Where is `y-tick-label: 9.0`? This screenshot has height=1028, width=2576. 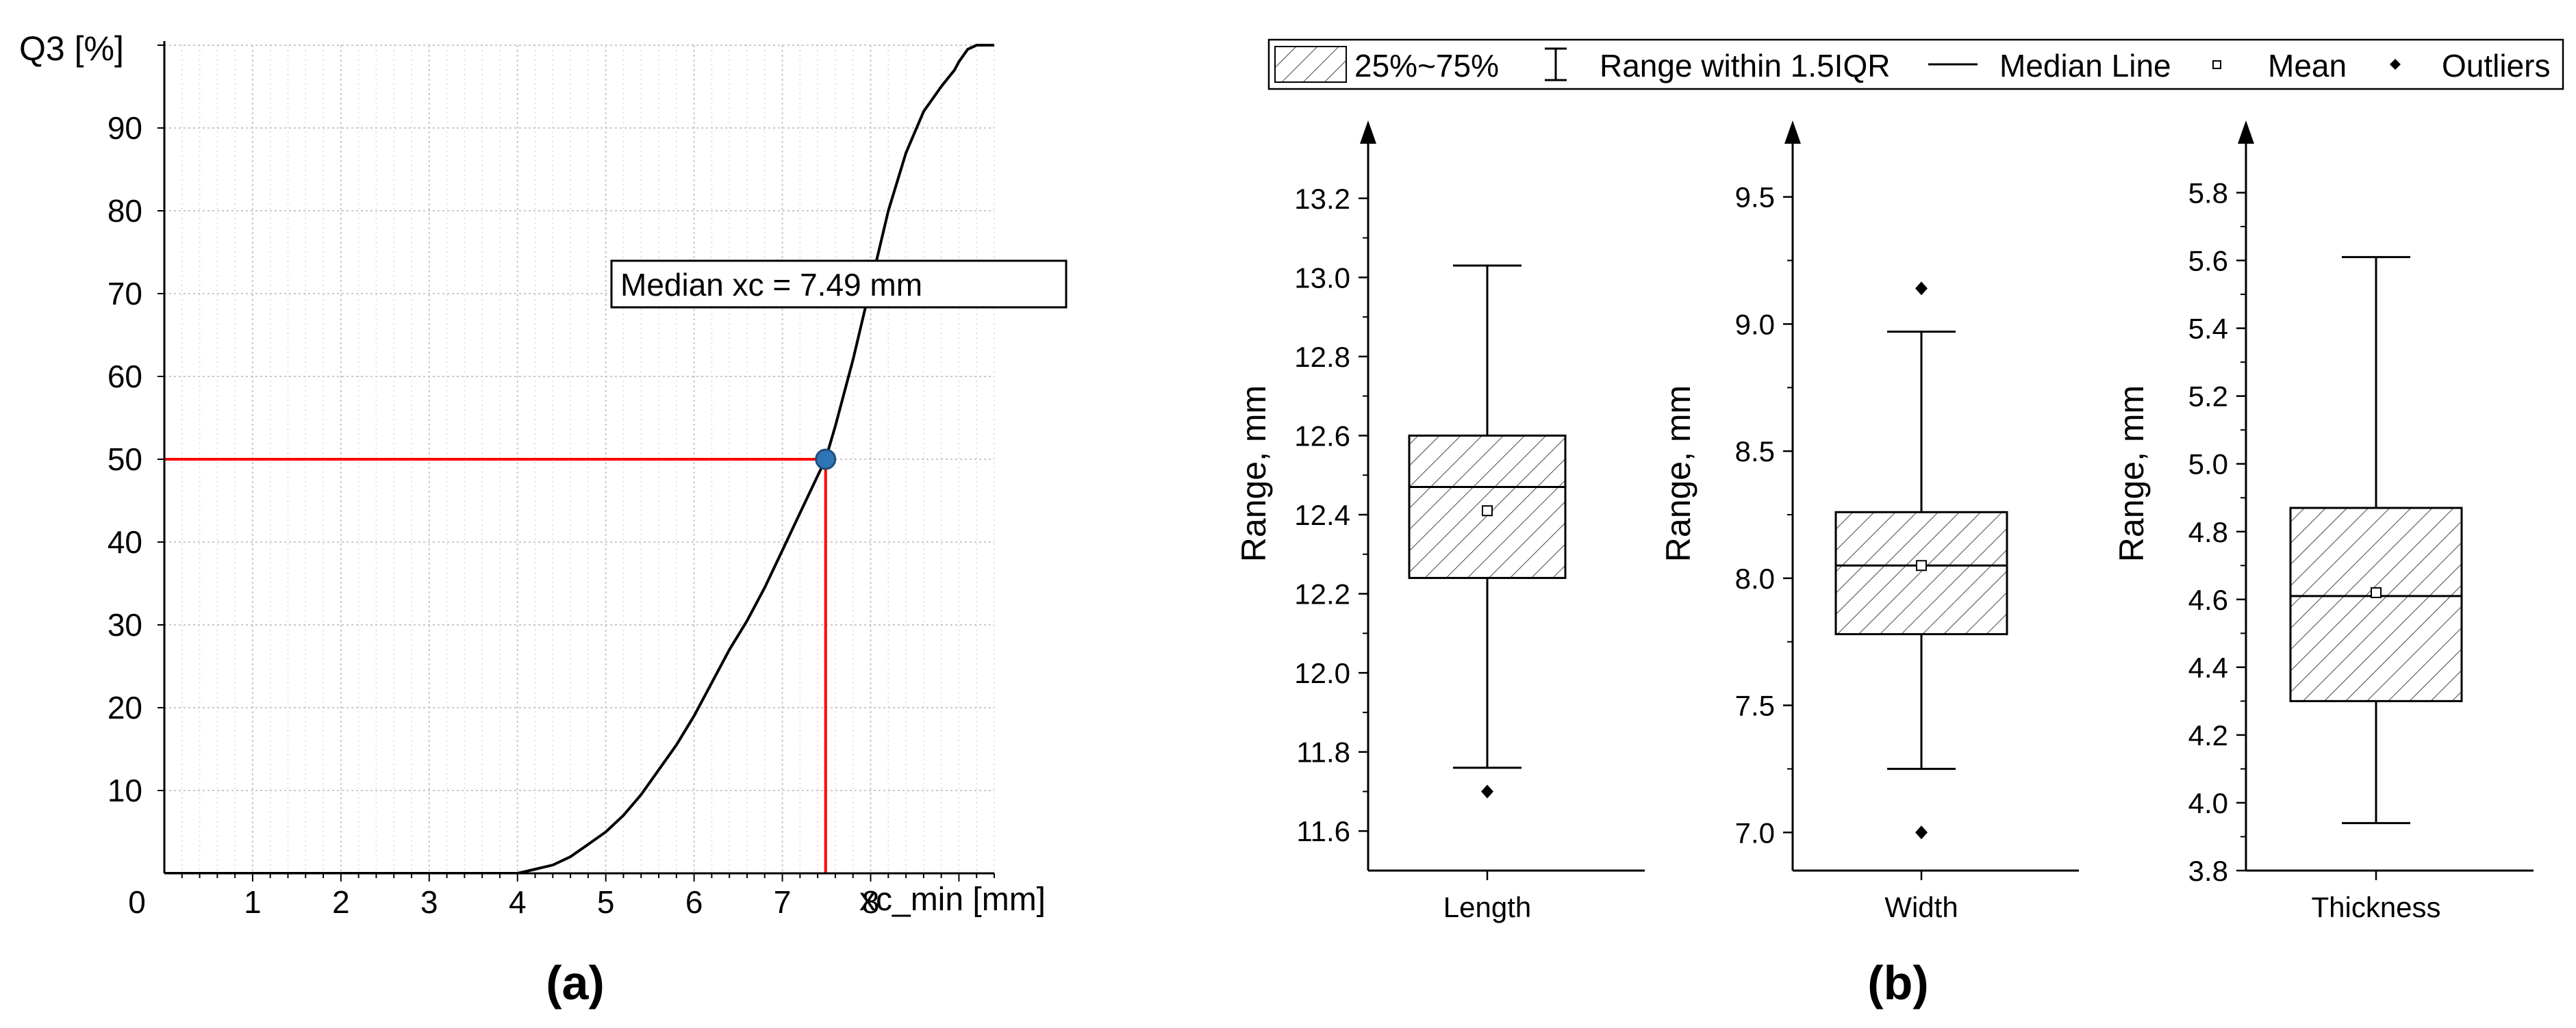 y-tick-label: 9.0 is located at coordinates (1755, 324).